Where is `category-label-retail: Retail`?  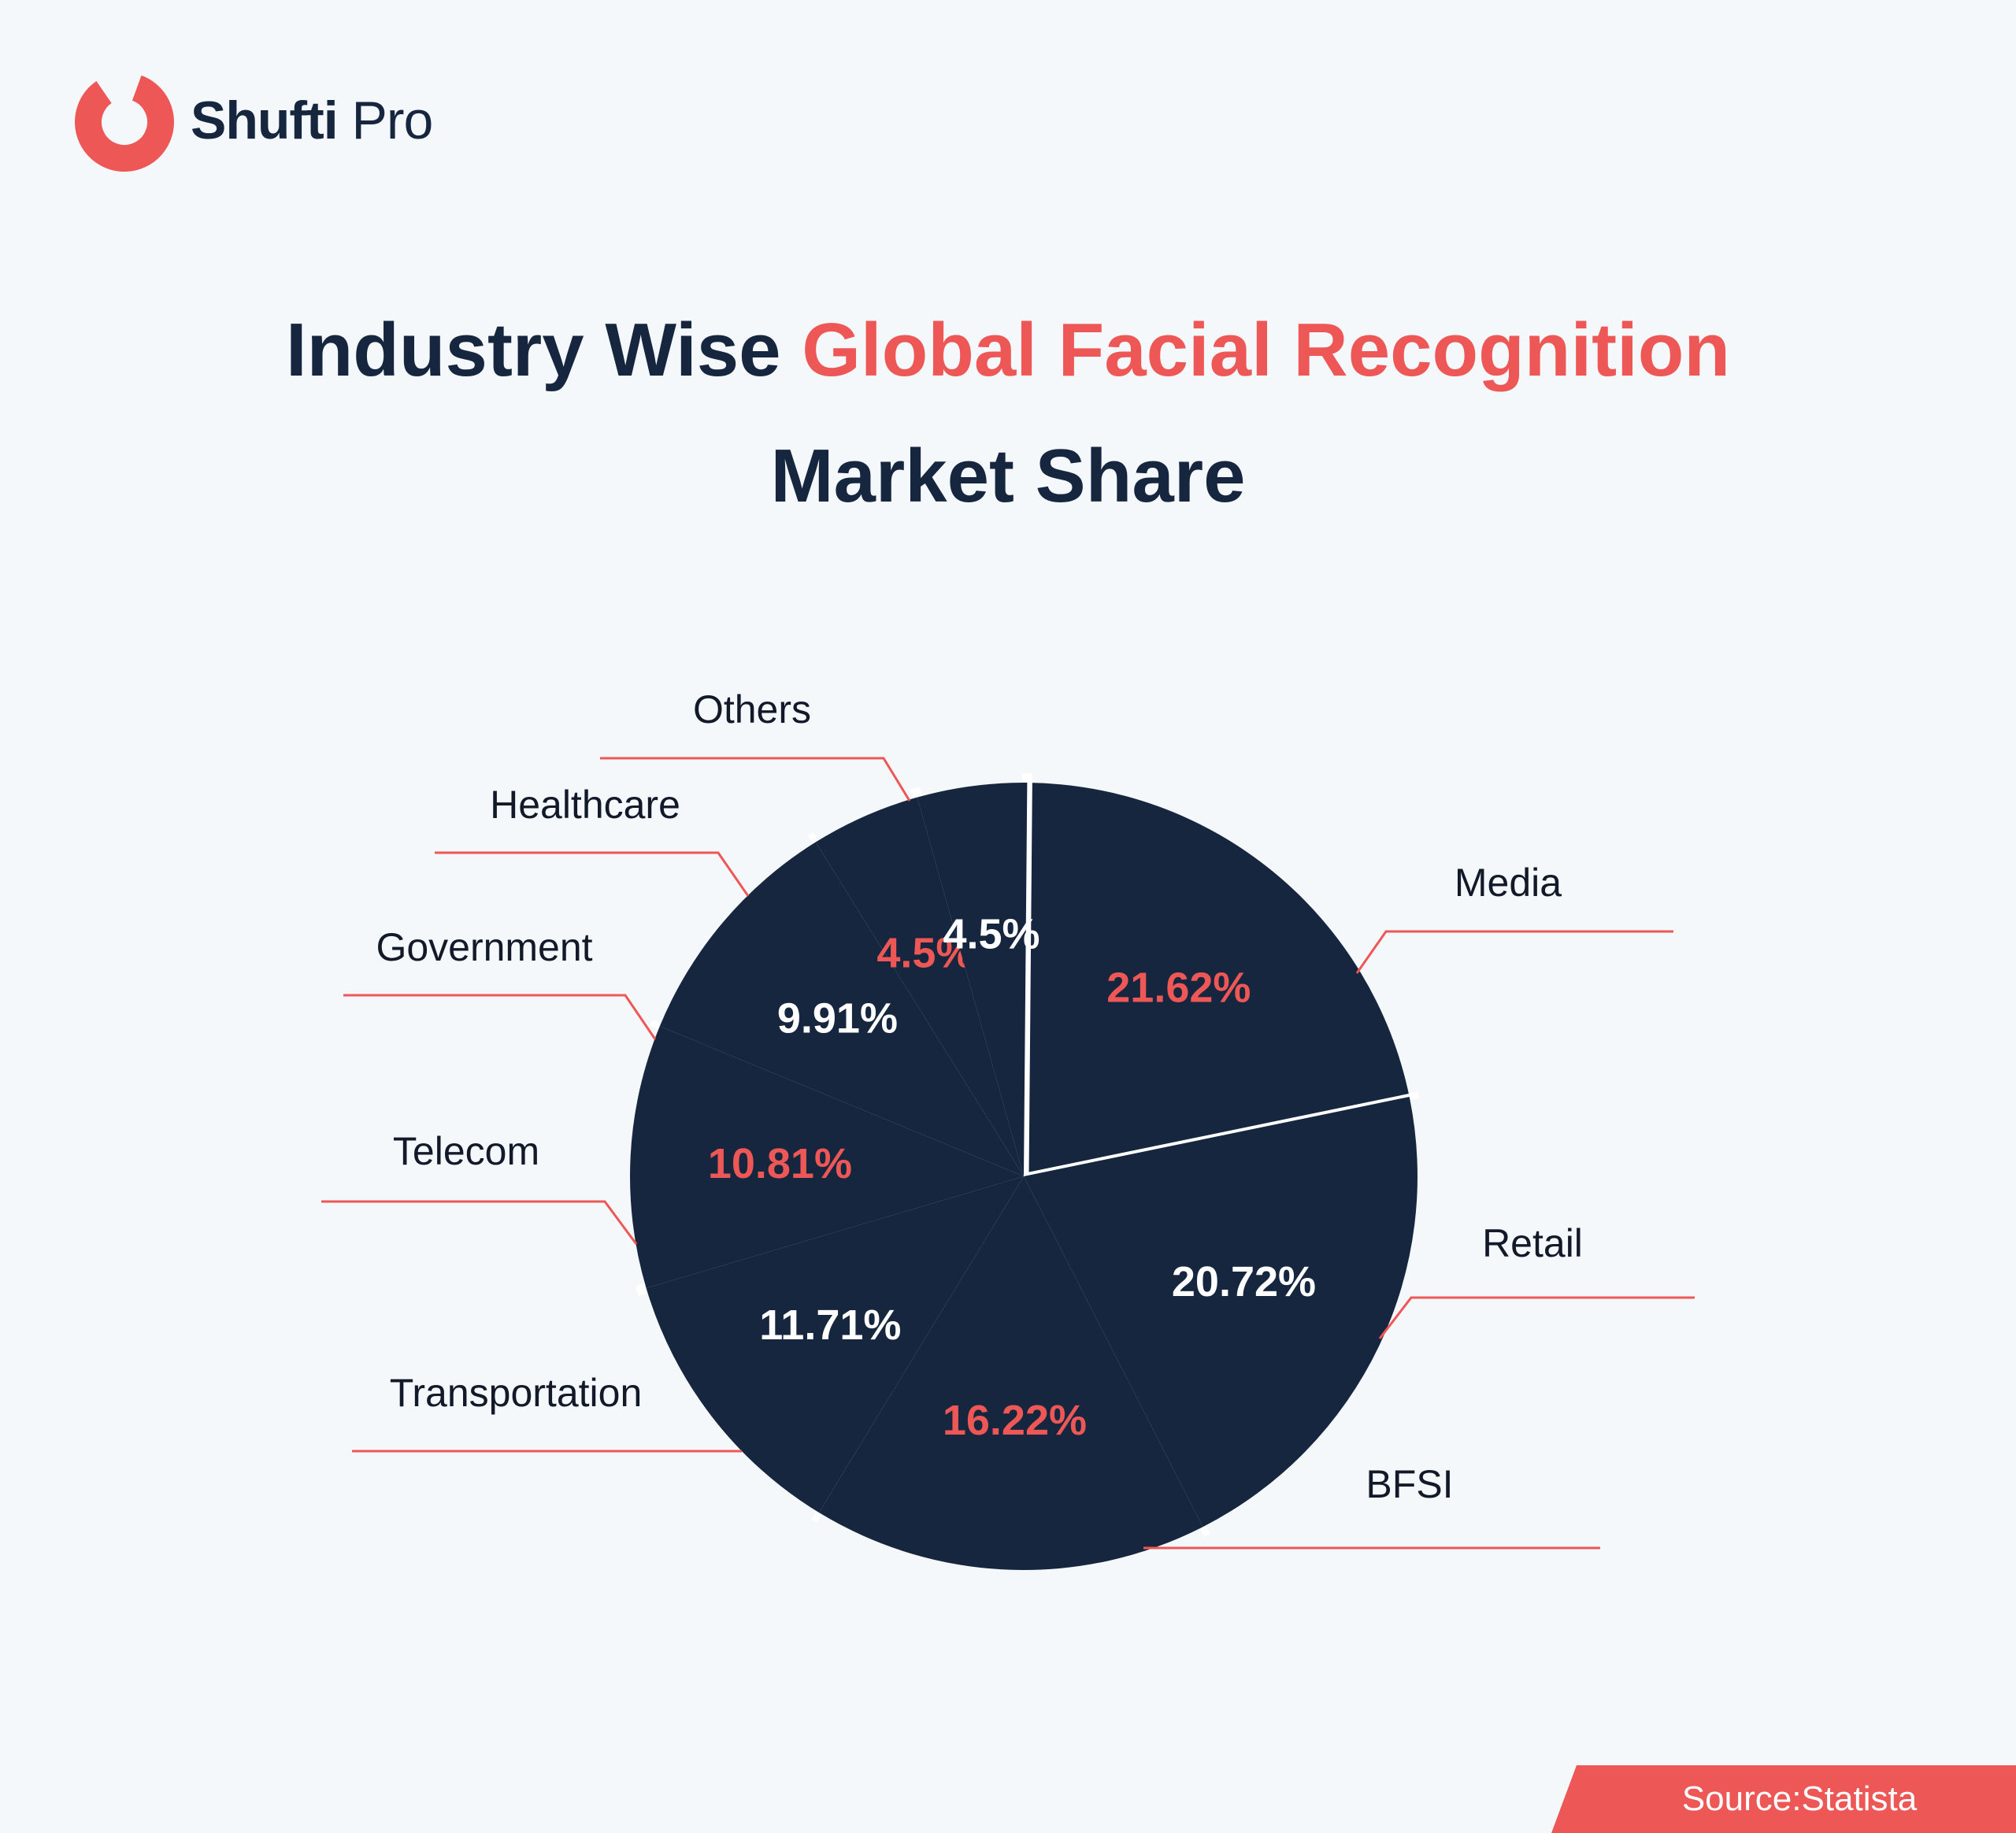 category-label-retail: Retail is located at coordinates (1532, 1243).